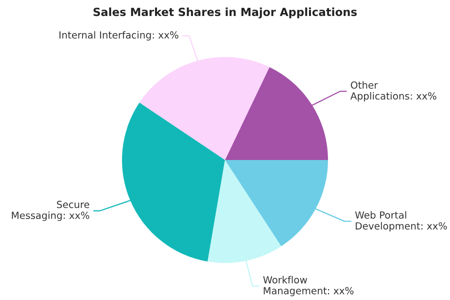 This screenshot has width=450, height=300. What do you see at coordinates (393, 91) in the screenshot?
I see `slice-label: Other Applications: xx%` at bounding box center [393, 91].